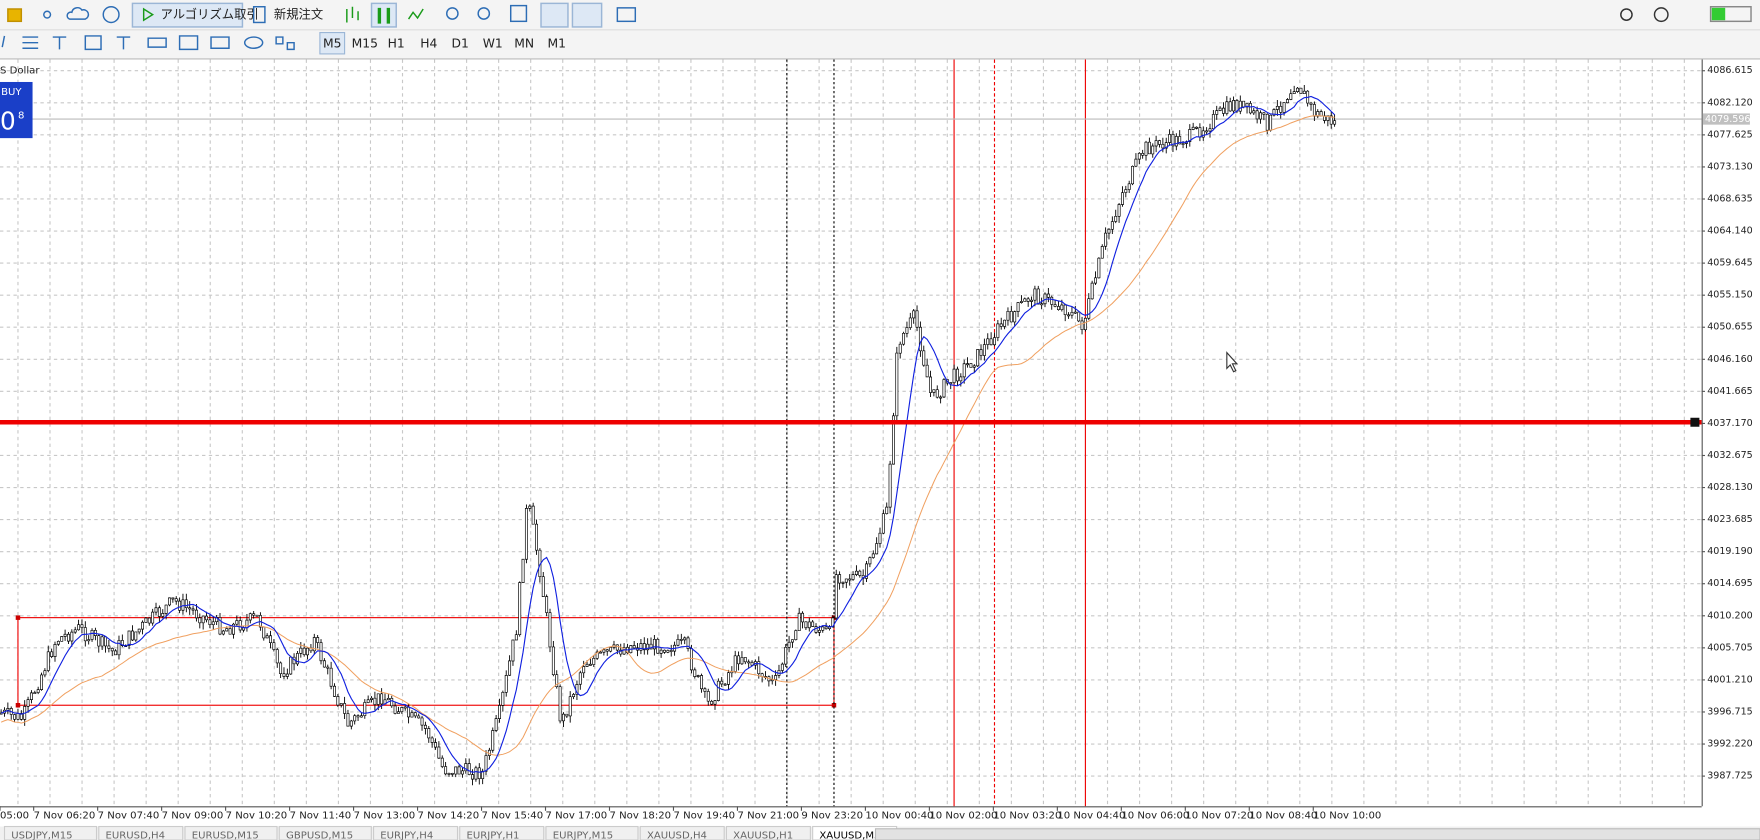  What do you see at coordinates (577, 815) in the screenshot?
I see `time-label: 7 Nov 17:00` at bounding box center [577, 815].